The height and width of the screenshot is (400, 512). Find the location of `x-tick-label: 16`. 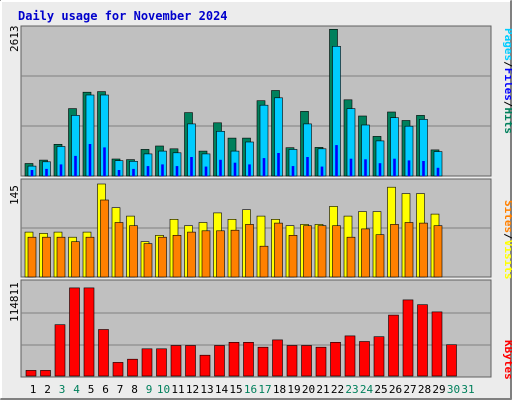

x-tick-label: 16 is located at coordinates (250, 389).